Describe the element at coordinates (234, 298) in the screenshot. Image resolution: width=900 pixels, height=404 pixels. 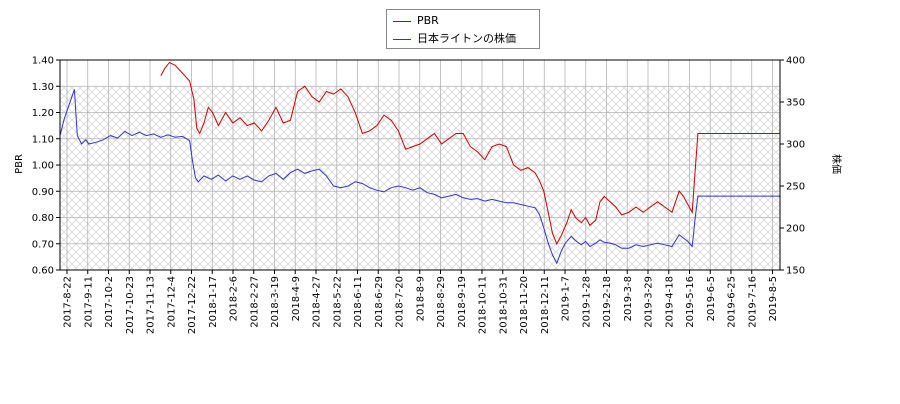
I see `x-tick-label: 2018-2-6` at that location.